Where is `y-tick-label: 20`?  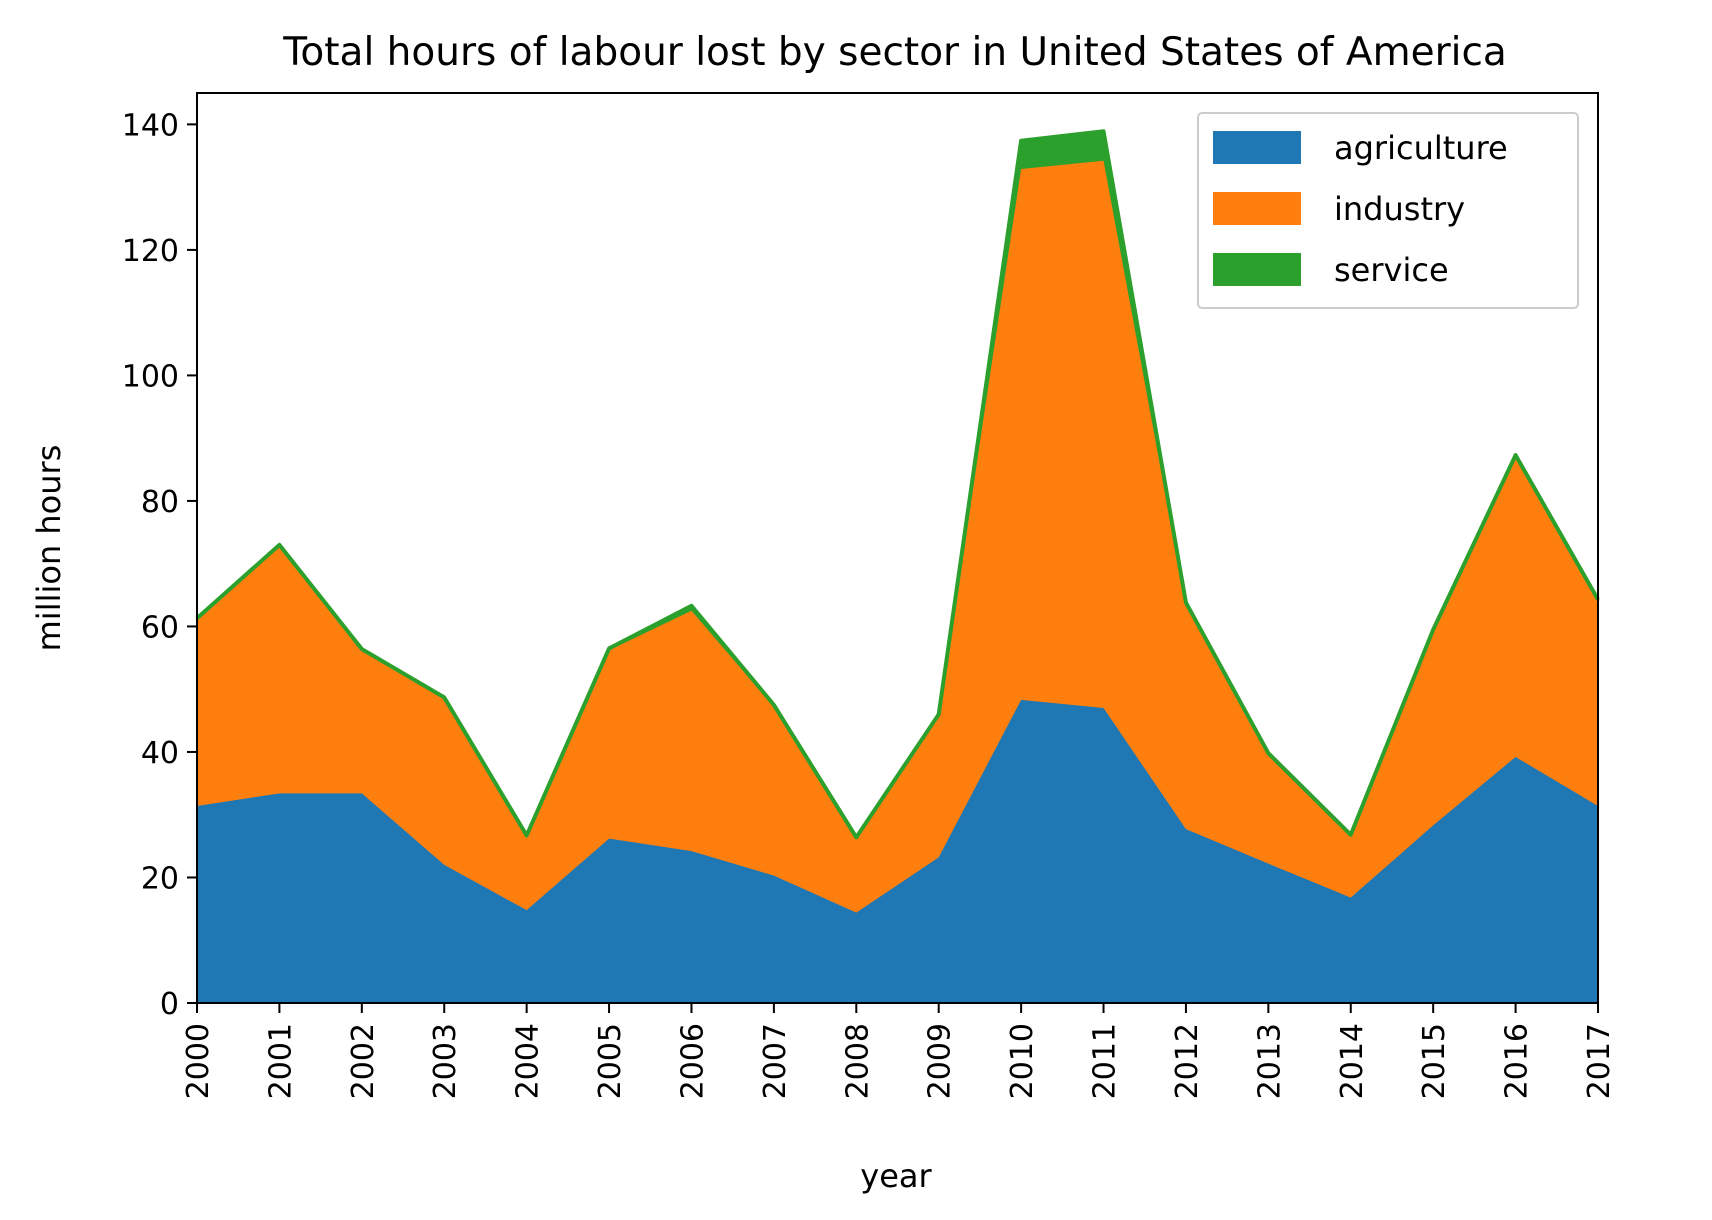
y-tick-label: 20 is located at coordinates (160, 878).